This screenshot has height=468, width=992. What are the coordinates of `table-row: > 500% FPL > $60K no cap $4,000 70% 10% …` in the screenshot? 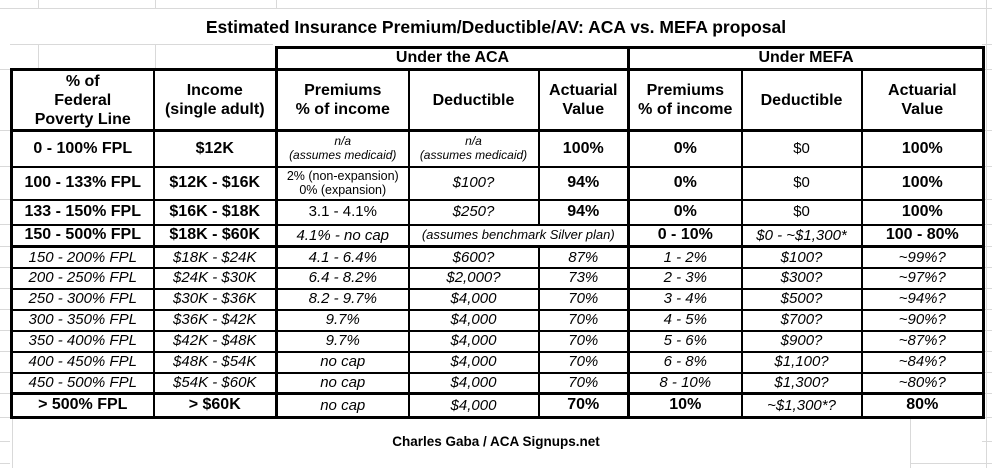 It's located at (498, 405).